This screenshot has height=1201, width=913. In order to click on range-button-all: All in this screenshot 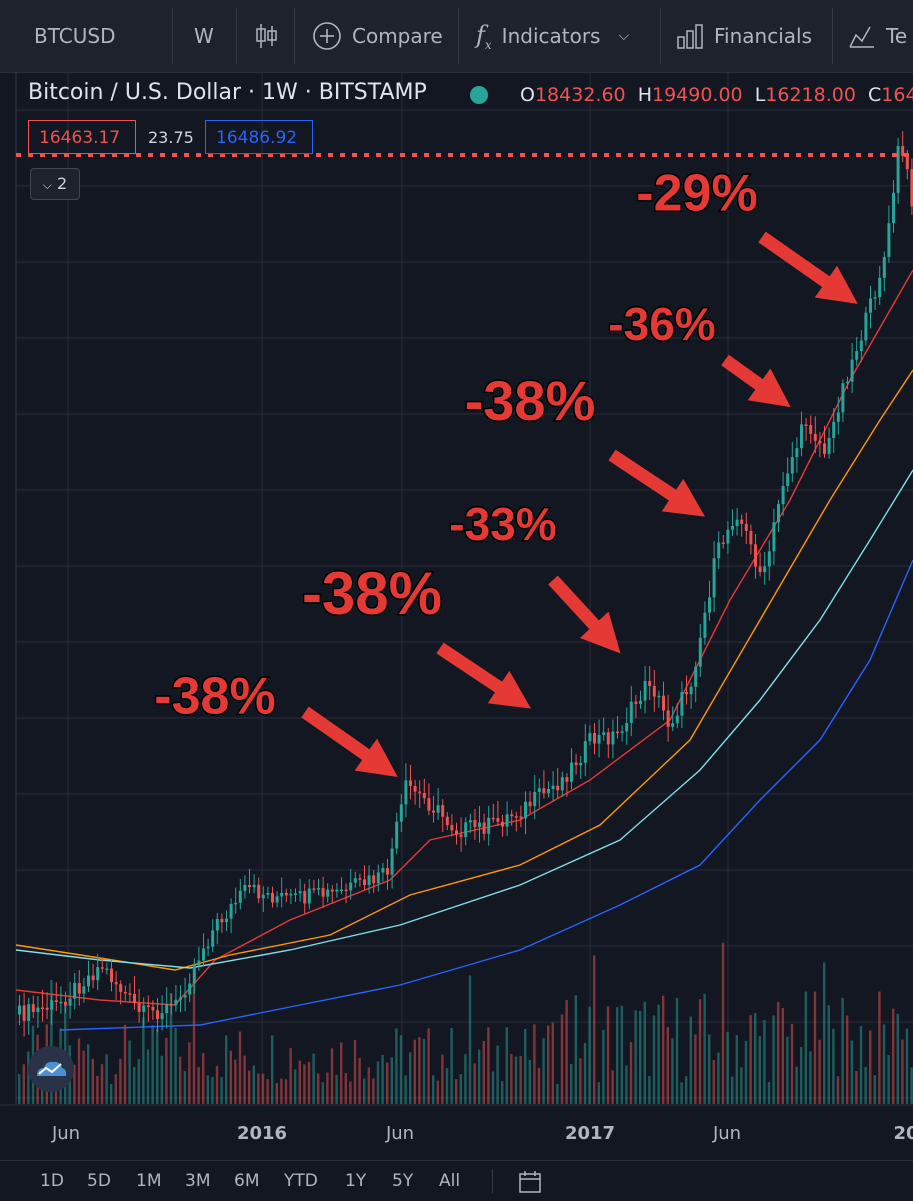, I will do `click(450, 1181)`.